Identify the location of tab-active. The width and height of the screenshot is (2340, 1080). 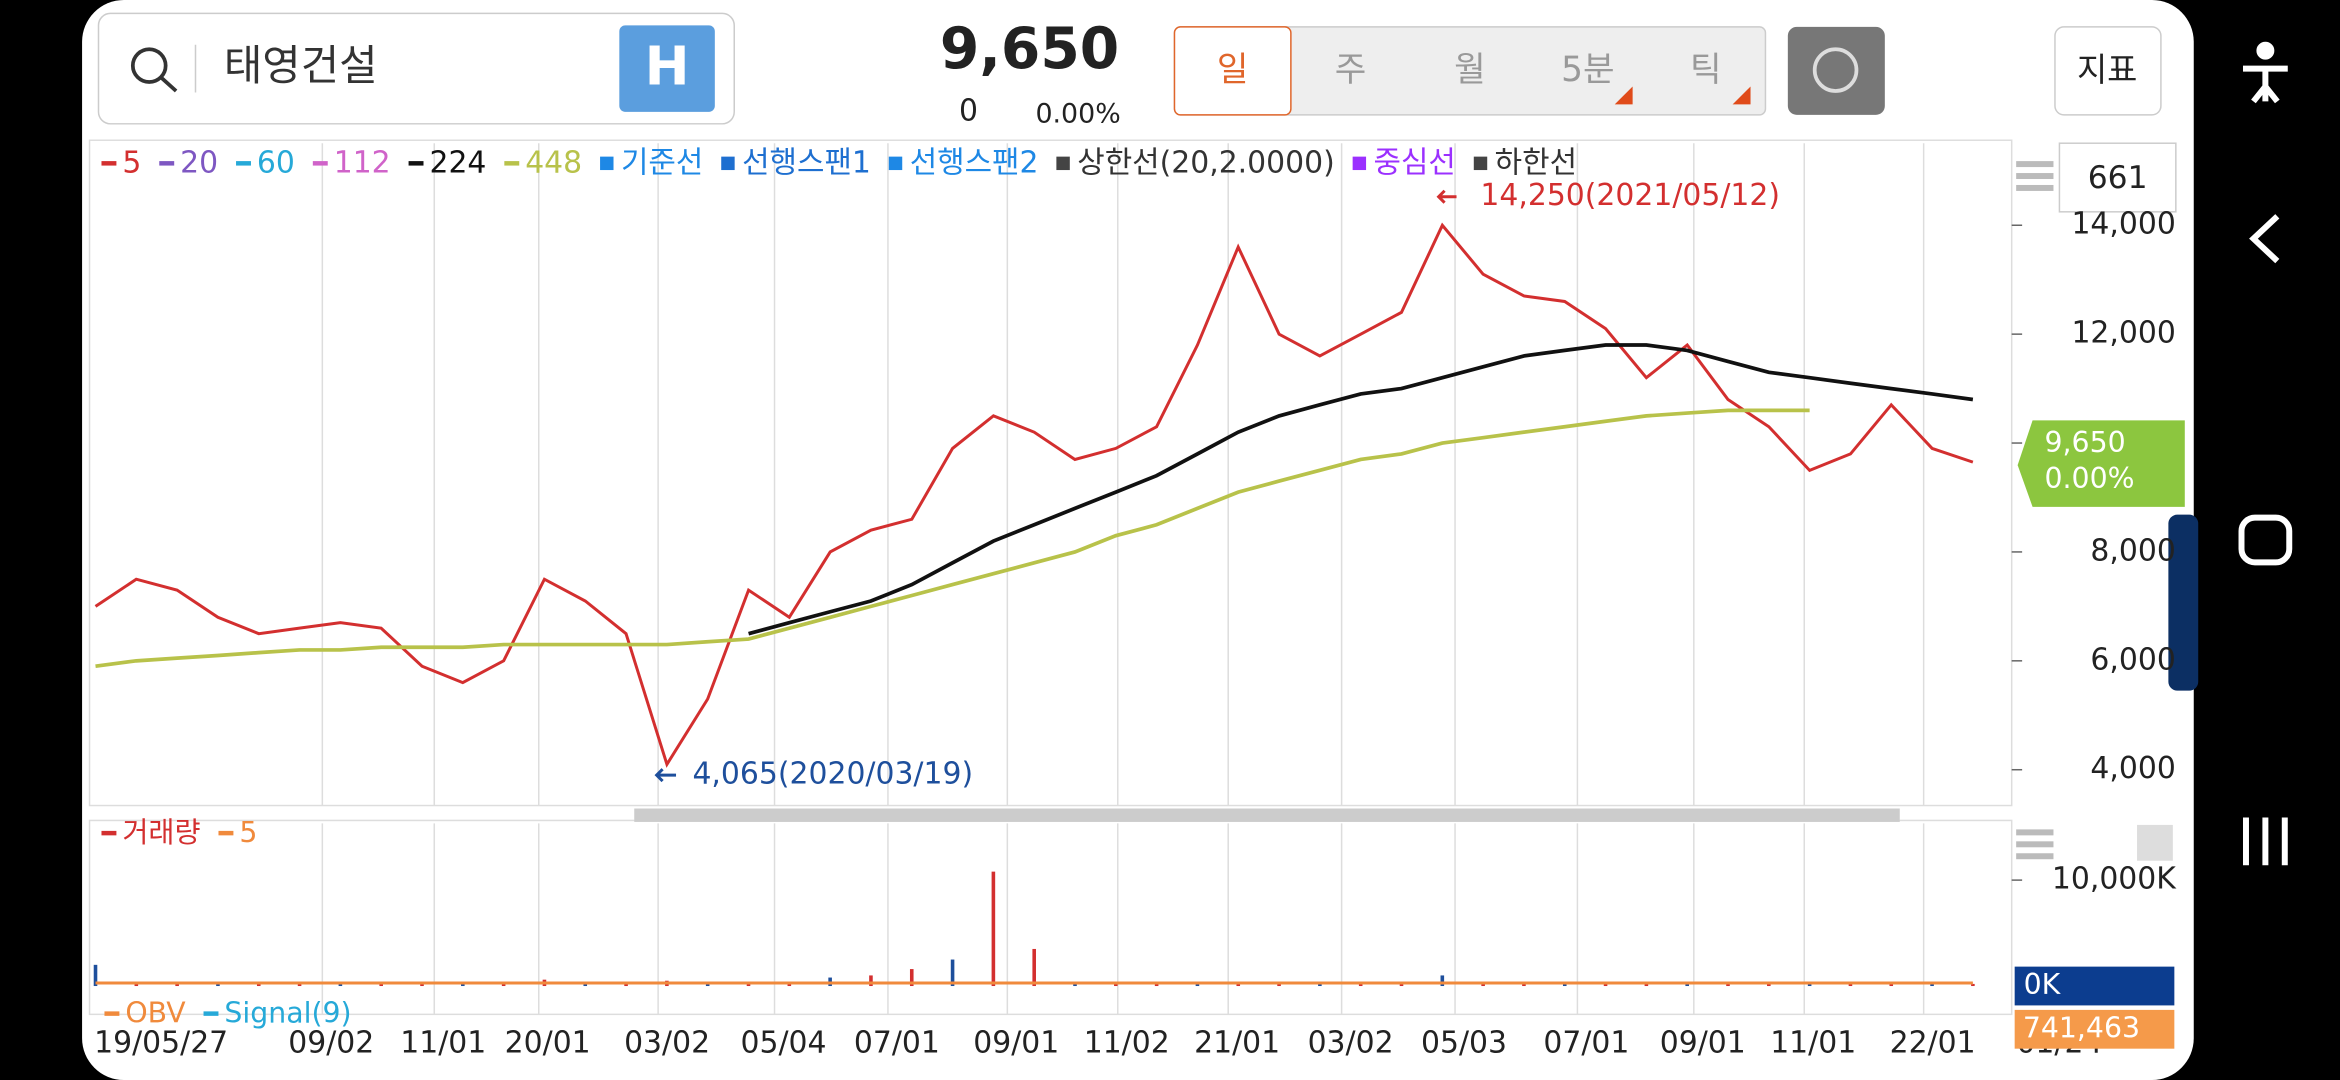
(1232, 71).